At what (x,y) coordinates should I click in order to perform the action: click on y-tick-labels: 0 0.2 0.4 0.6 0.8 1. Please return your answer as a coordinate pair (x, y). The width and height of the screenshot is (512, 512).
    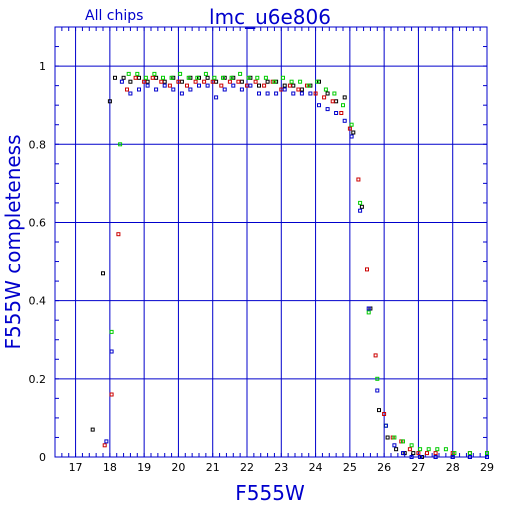
    Looking at the image, I should click on (38, 262).